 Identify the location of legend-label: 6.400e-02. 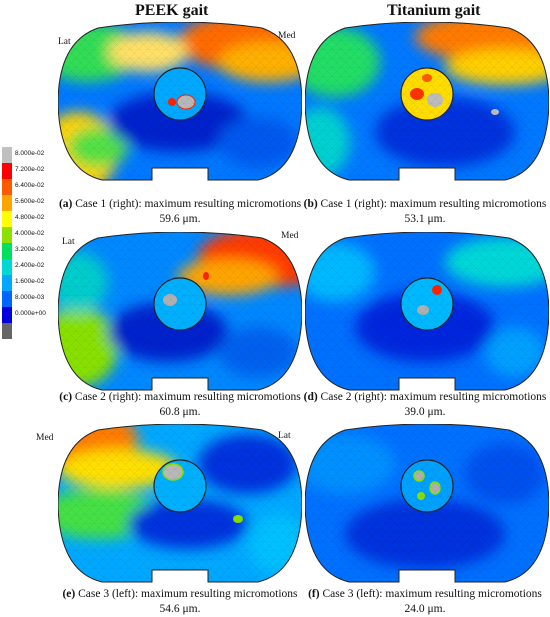
(30, 185).